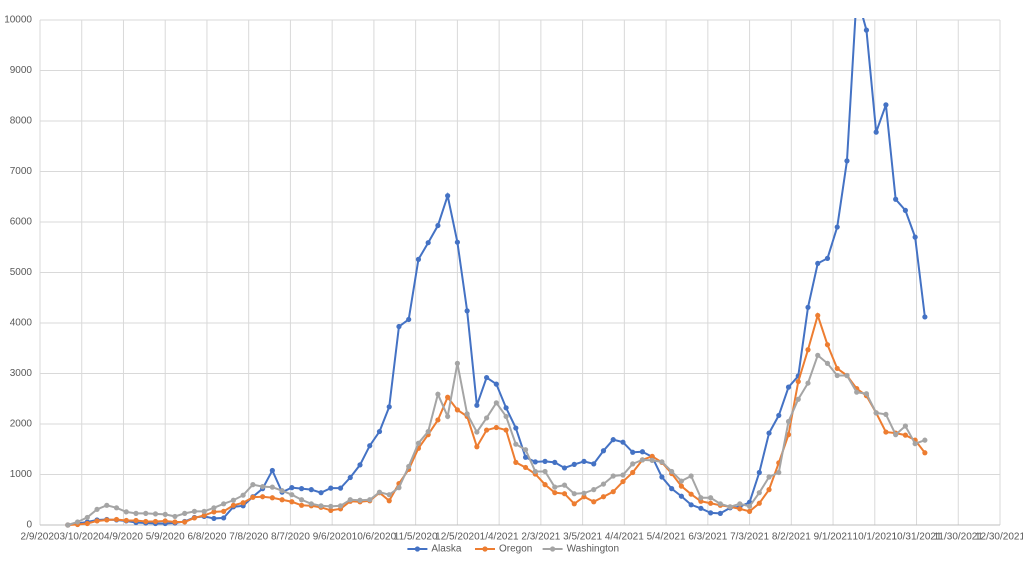  What do you see at coordinates (666, 537) in the screenshot?
I see `x-tick-label: 5/4/2021` at bounding box center [666, 537].